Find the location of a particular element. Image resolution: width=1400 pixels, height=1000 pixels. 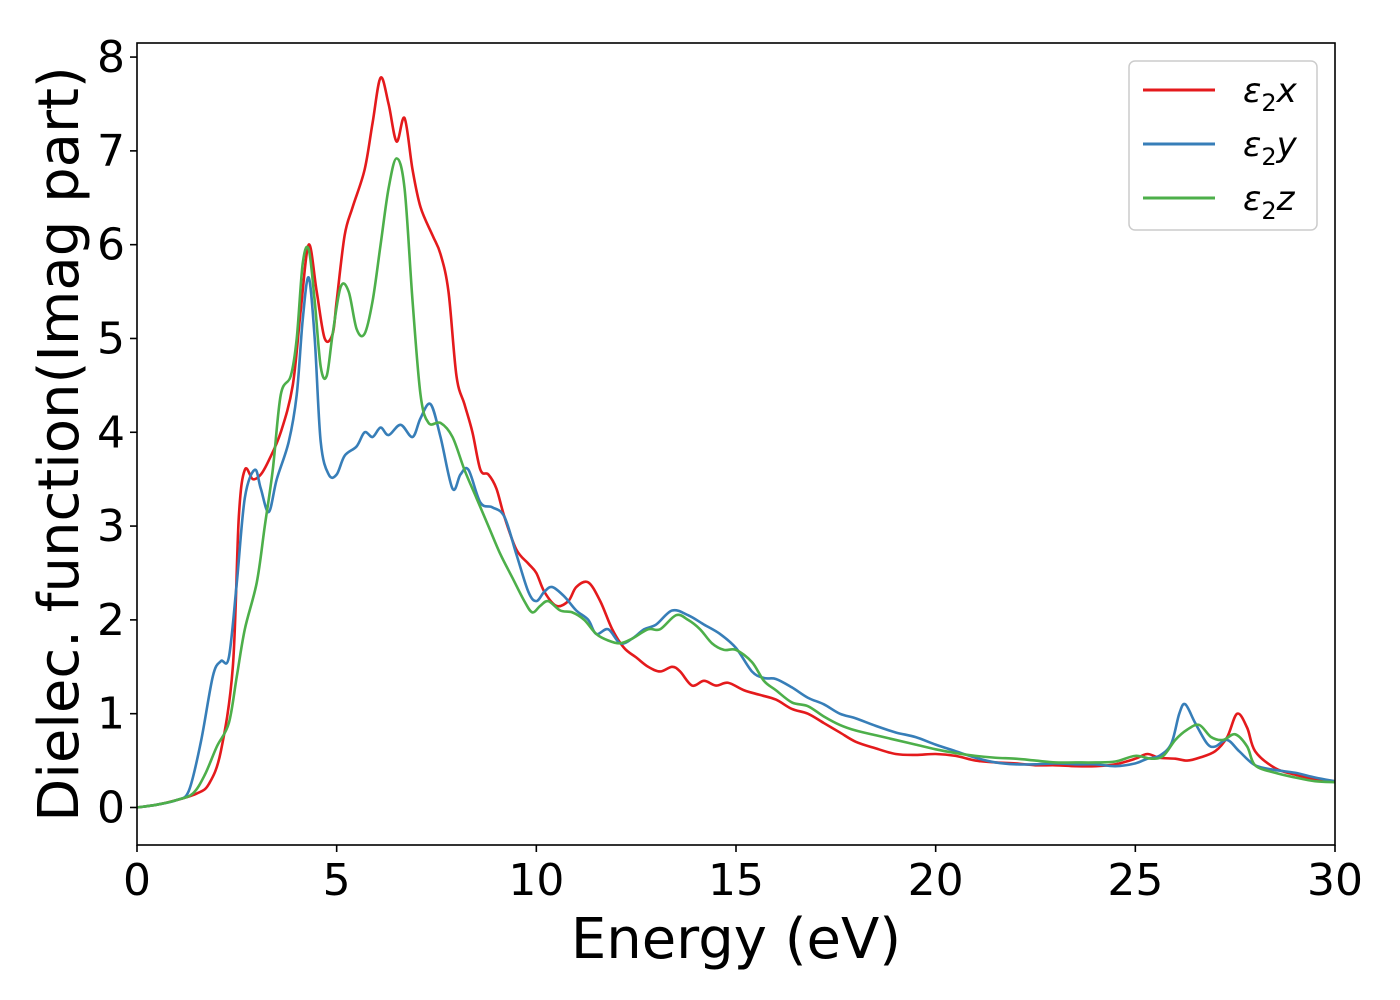

y-tick-label: 8 is located at coordinates (111, 57).